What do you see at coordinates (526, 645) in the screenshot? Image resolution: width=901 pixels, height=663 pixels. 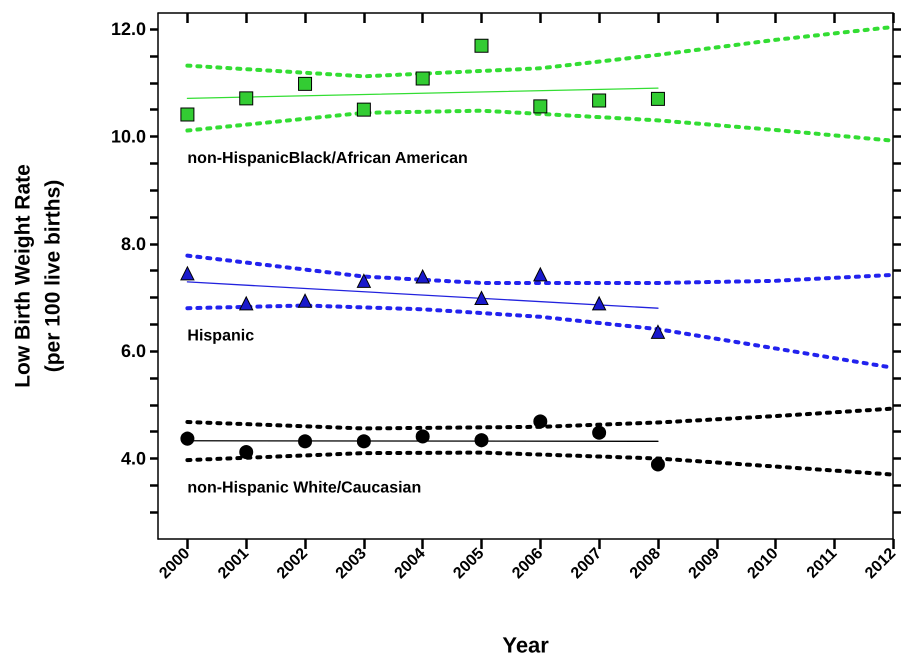 I see `x-axis-title: Year` at bounding box center [526, 645].